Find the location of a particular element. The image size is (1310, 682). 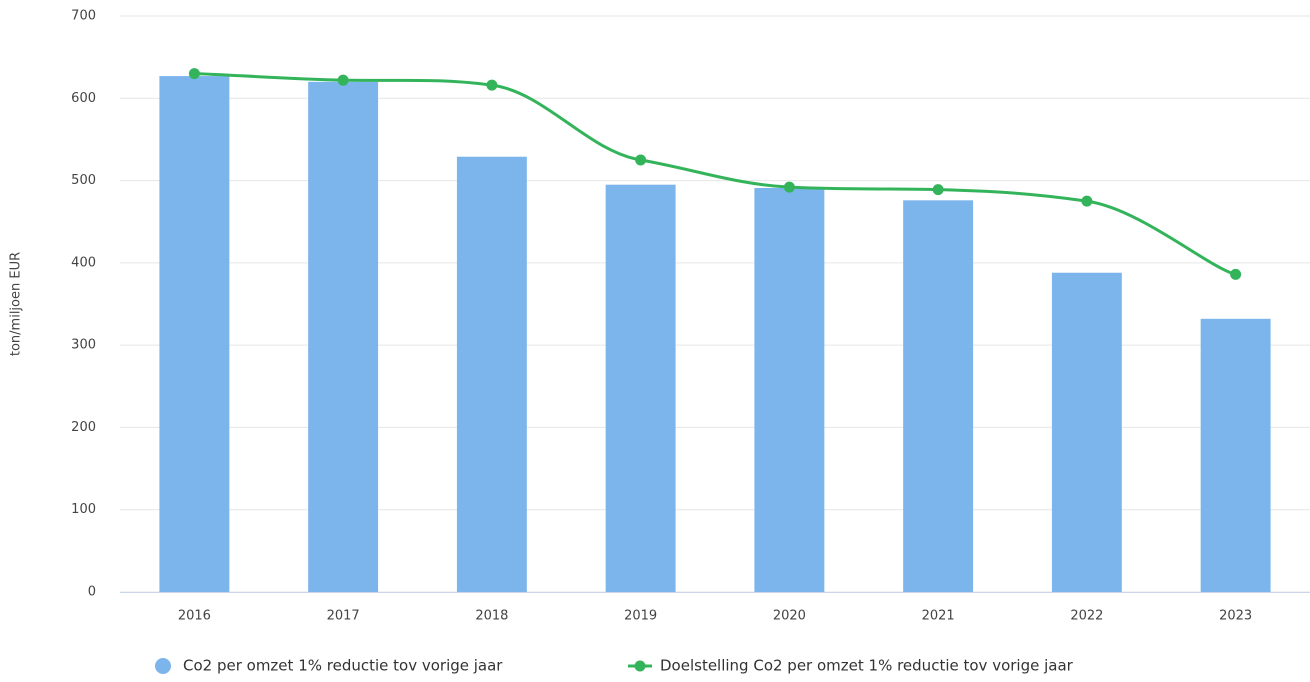

y-tick-label: 700 is located at coordinates (83, 16).